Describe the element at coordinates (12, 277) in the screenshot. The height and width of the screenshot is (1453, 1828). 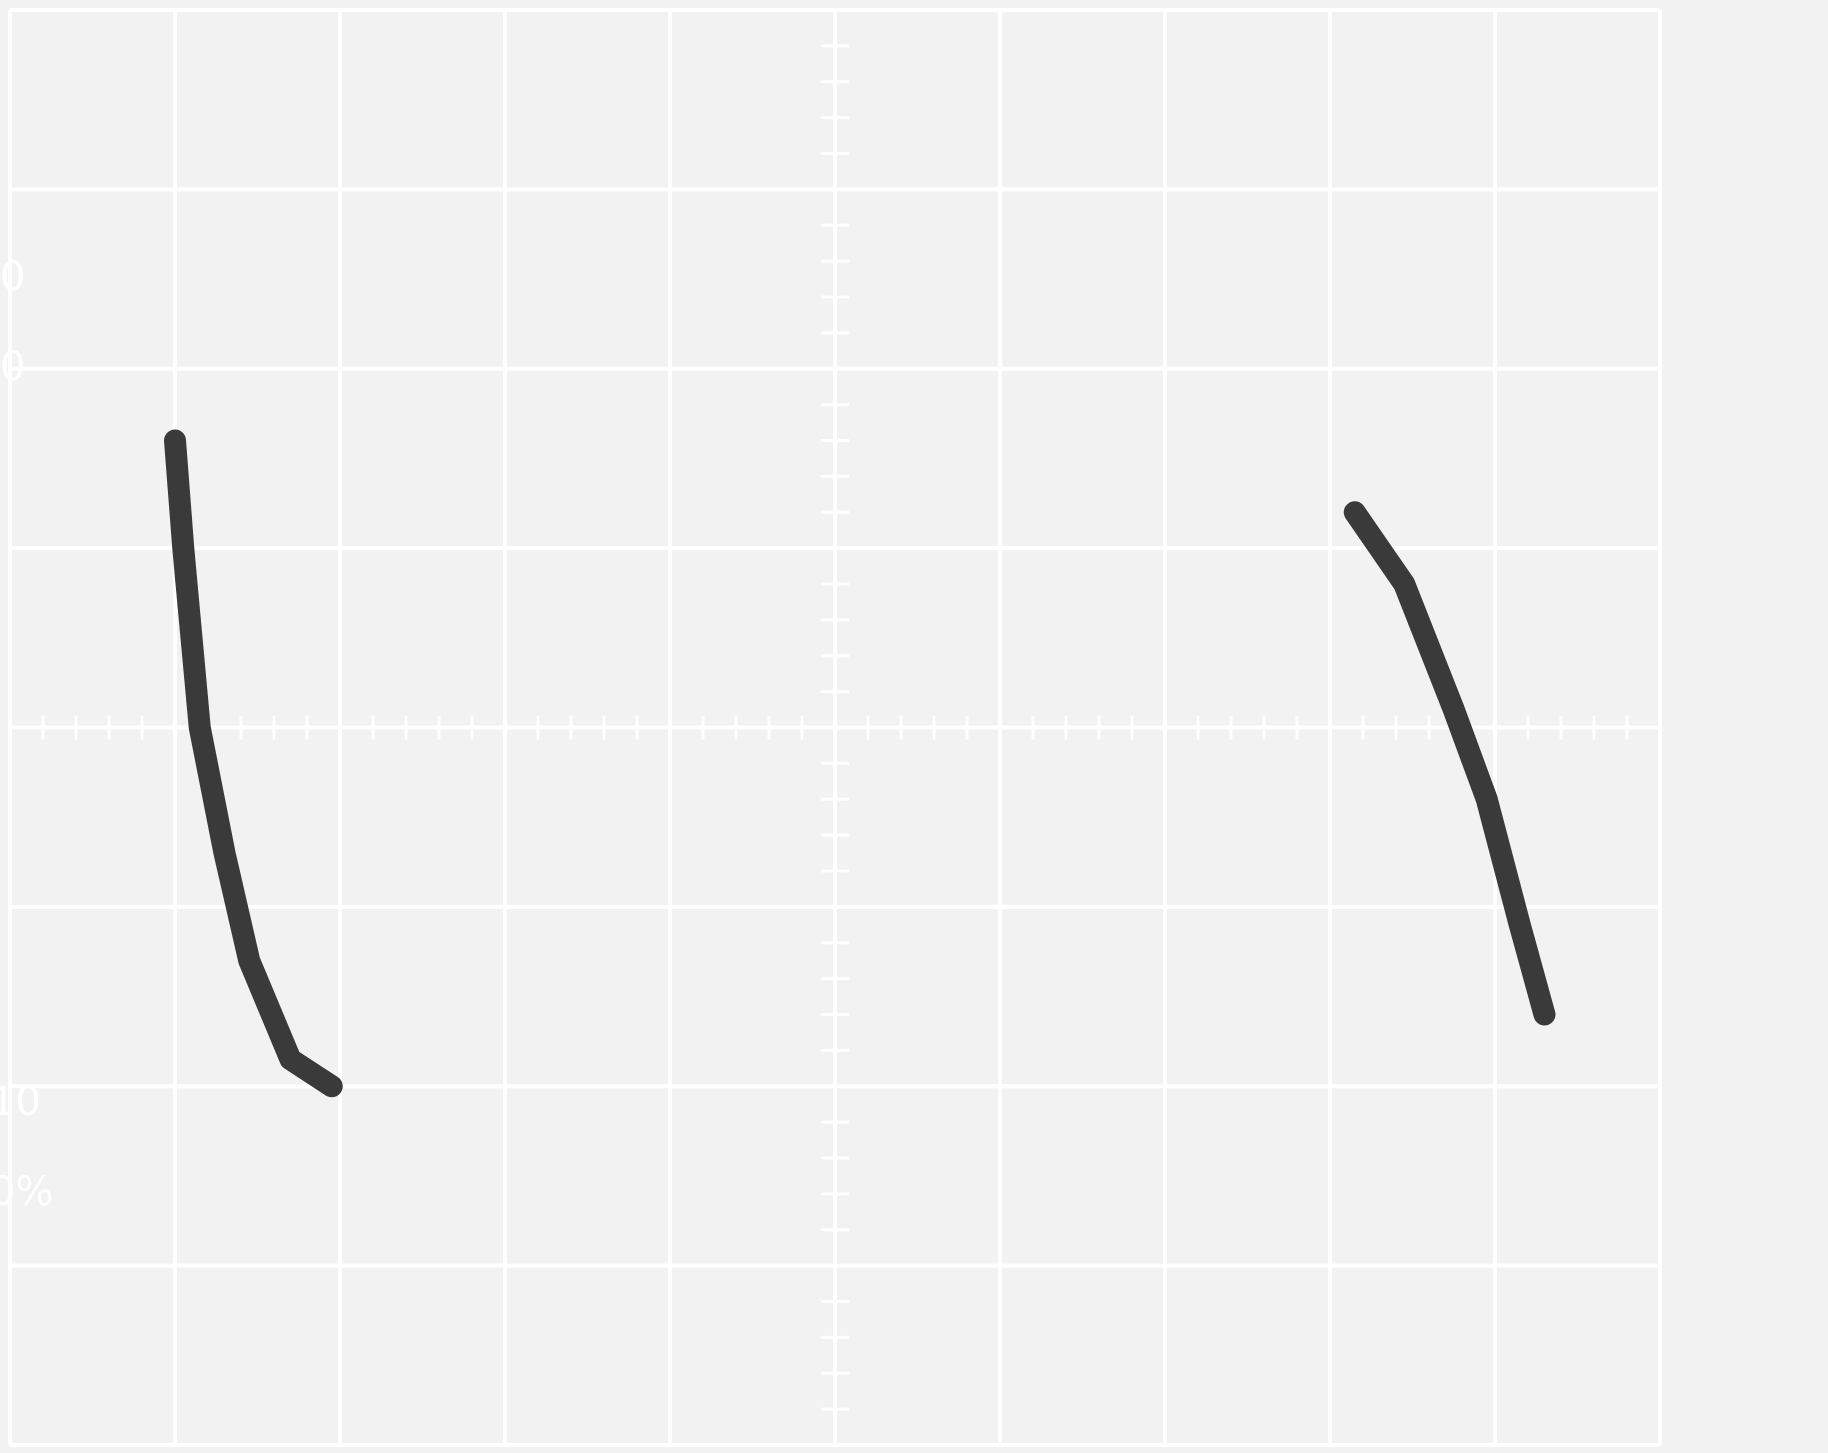
I see `left-label-1: 0` at that location.